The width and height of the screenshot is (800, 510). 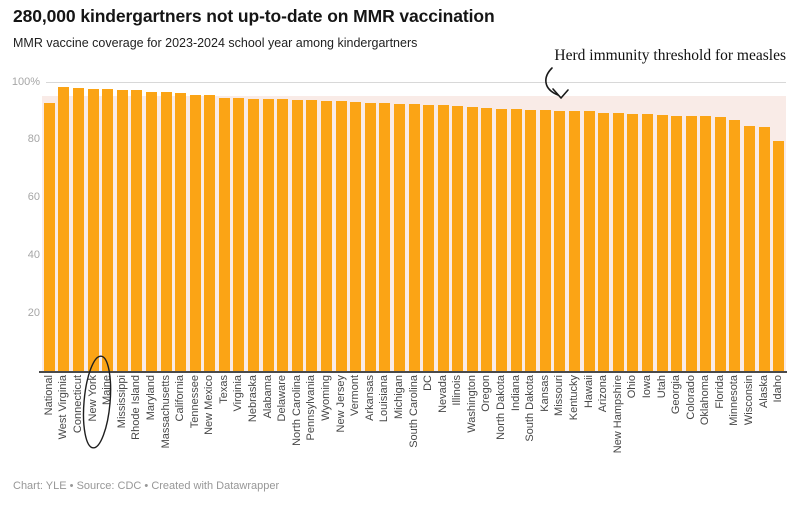 I want to click on bar-georgia, so click(x=677, y=243).